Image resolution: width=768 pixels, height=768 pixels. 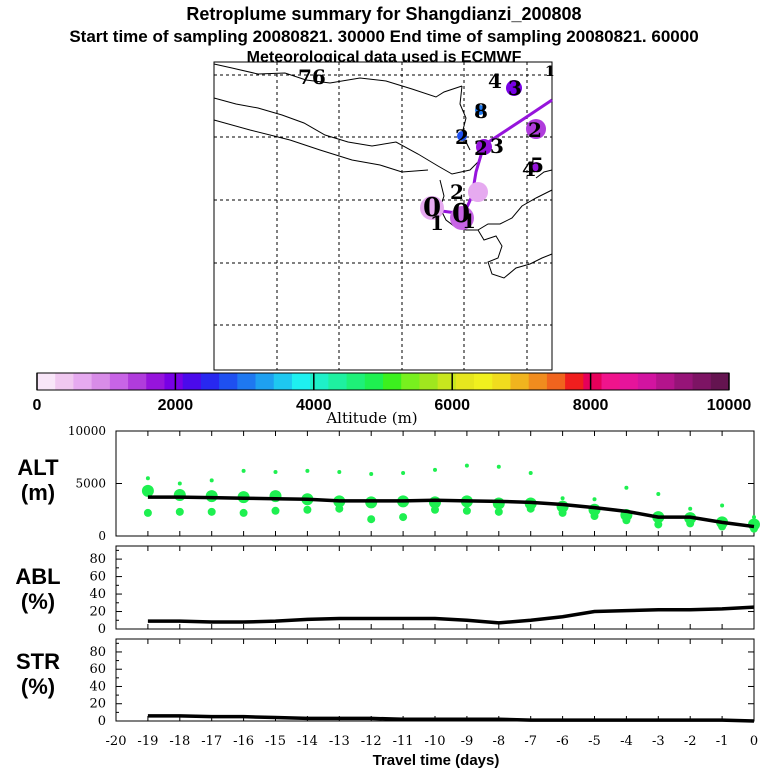 I want to click on day-label: 2, so click(x=535, y=130).